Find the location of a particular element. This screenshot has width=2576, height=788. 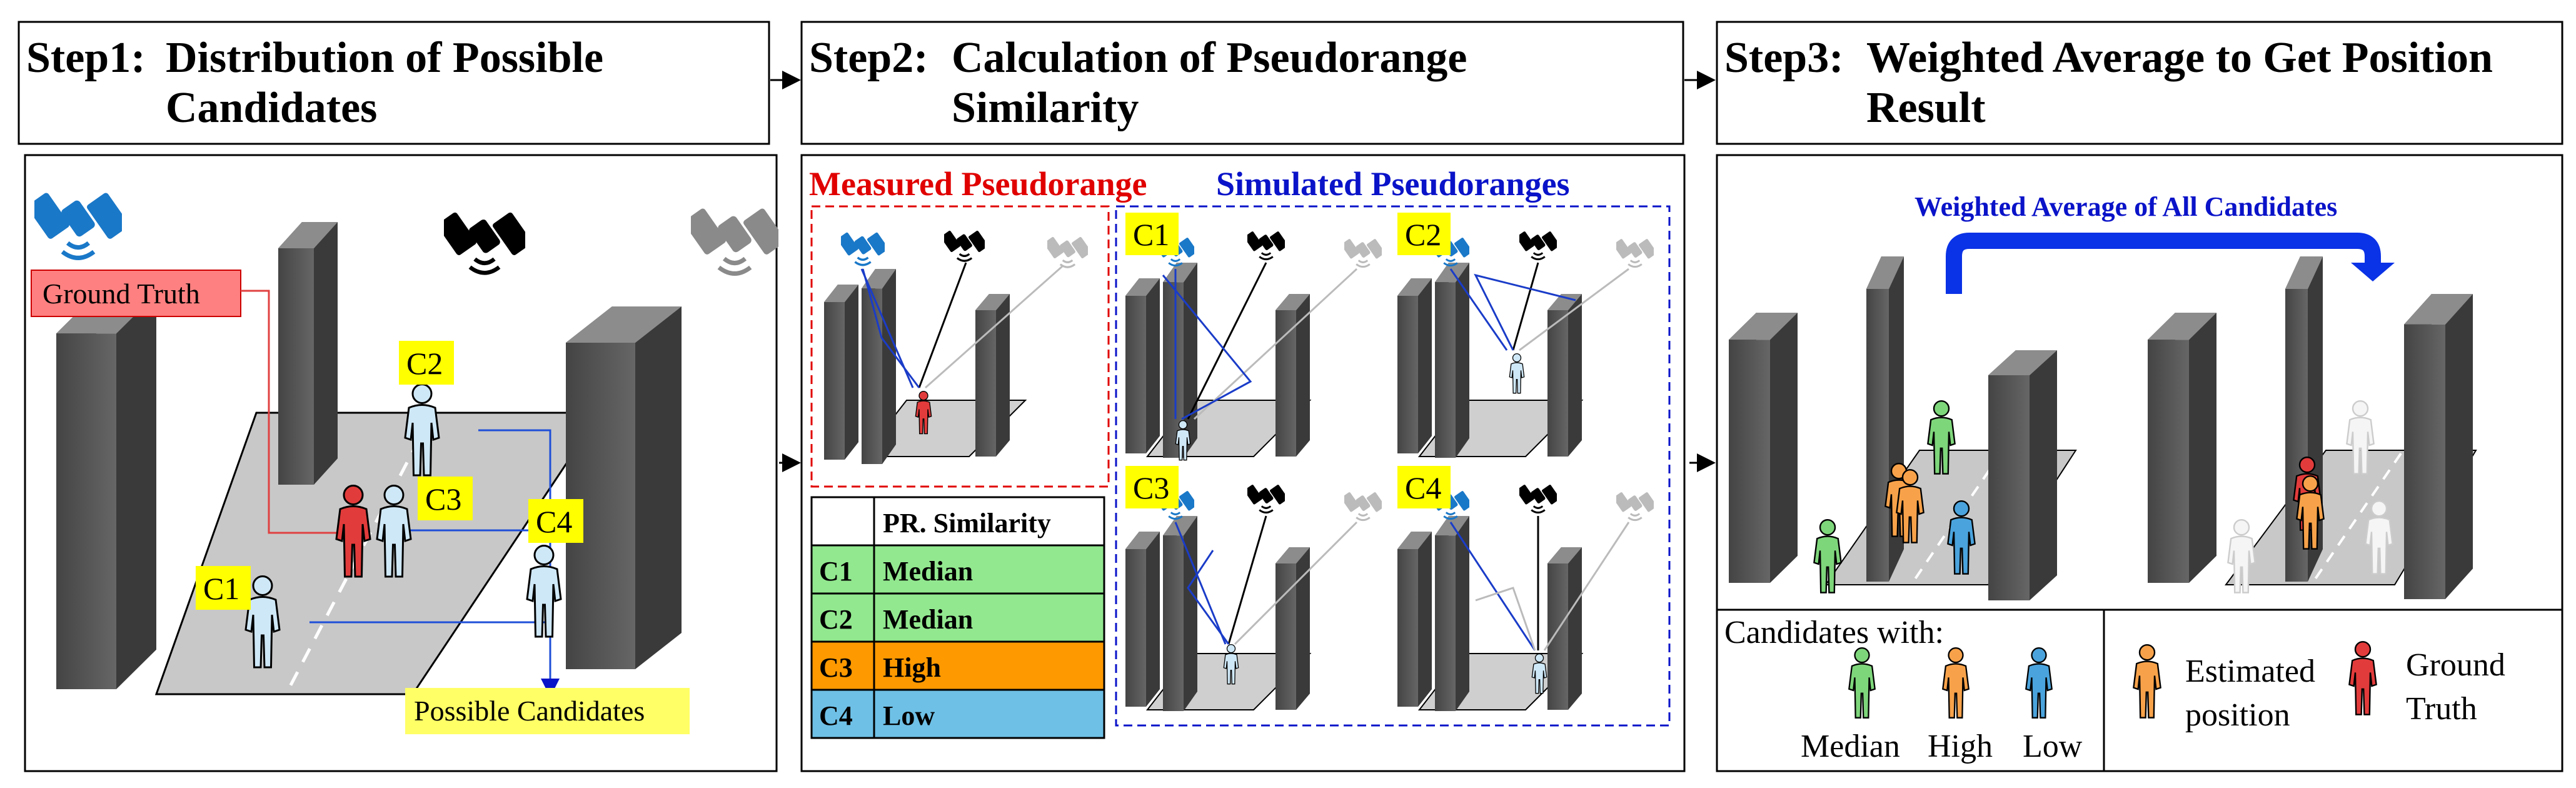

sim-tile-c4-tag is located at coordinates (1424, 487).